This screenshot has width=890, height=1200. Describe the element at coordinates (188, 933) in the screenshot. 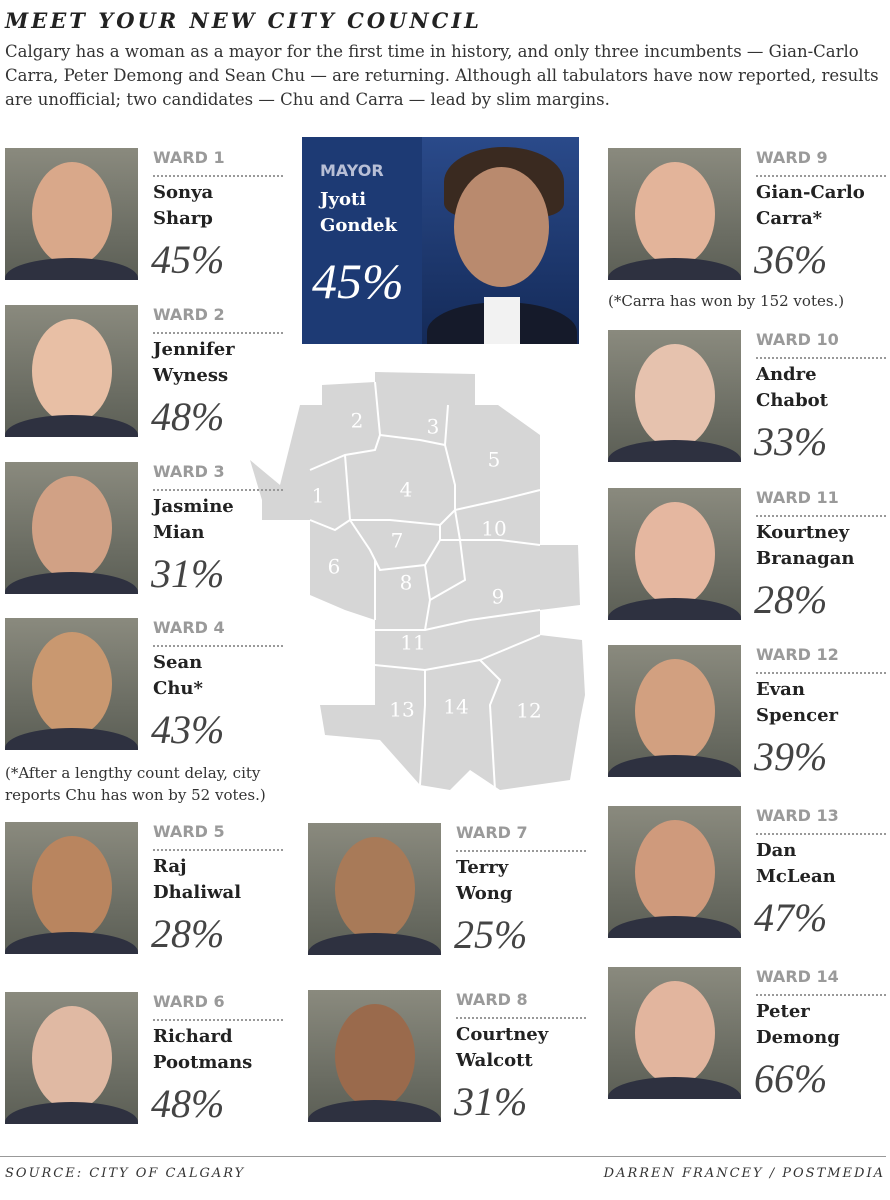

I see `candidate-percent: 28%` at that location.